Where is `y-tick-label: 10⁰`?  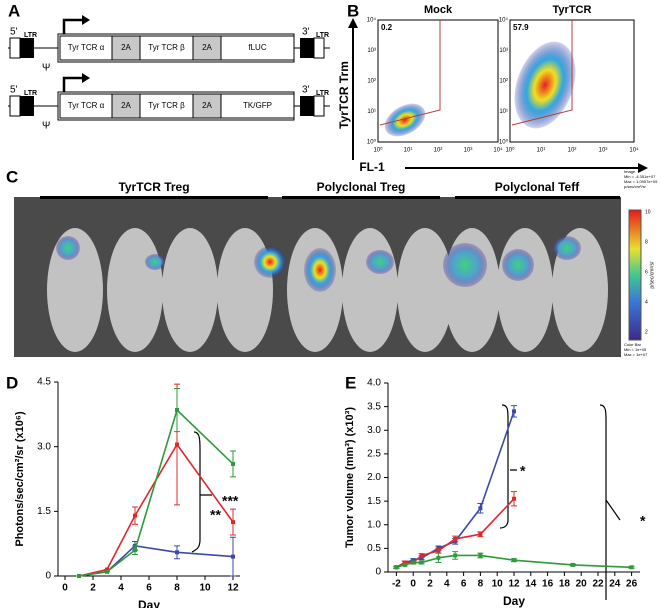 y-tick-label: 10⁰ is located at coordinates (504, 142).